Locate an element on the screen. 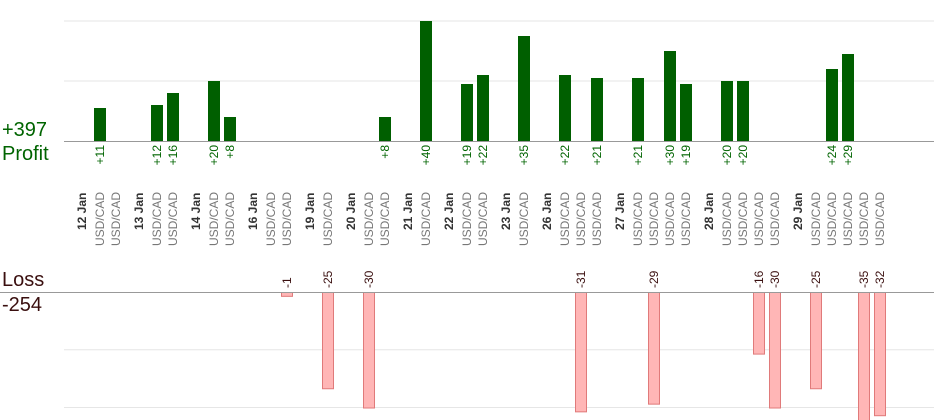  profit-value-label: +19 is located at coordinates (467, 155).